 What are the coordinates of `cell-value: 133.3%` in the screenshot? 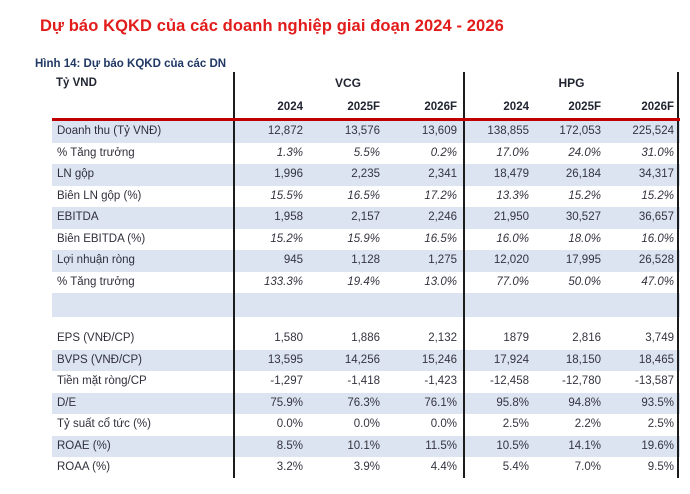 It's located at (283, 281).